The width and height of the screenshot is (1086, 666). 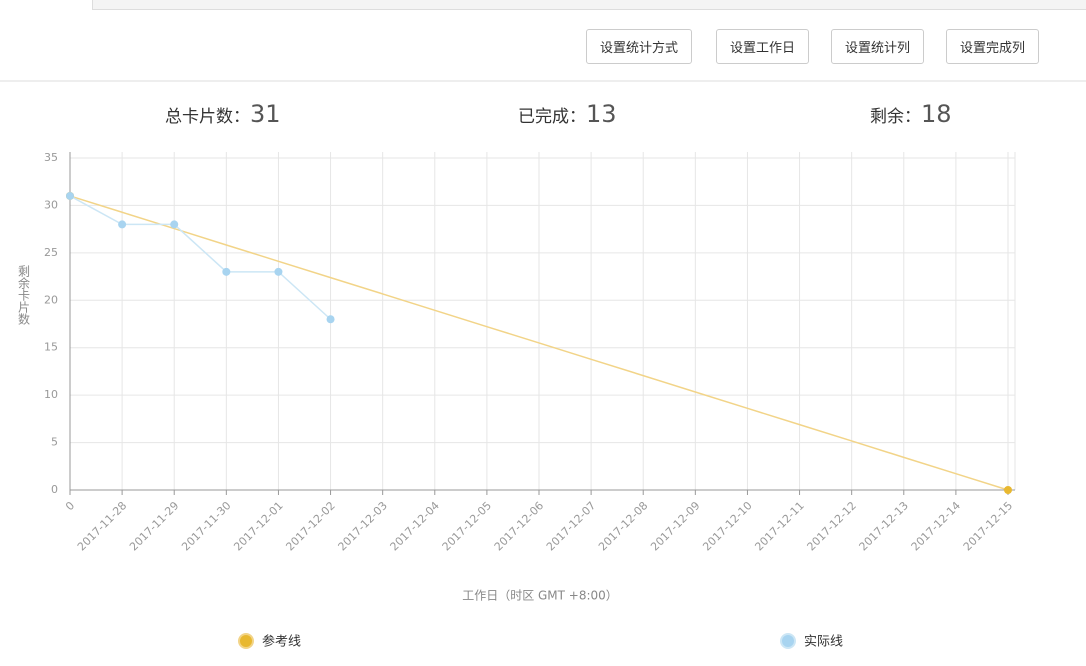 What do you see at coordinates (200, 257) in the screenshot?
I see `series-line` at bounding box center [200, 257].